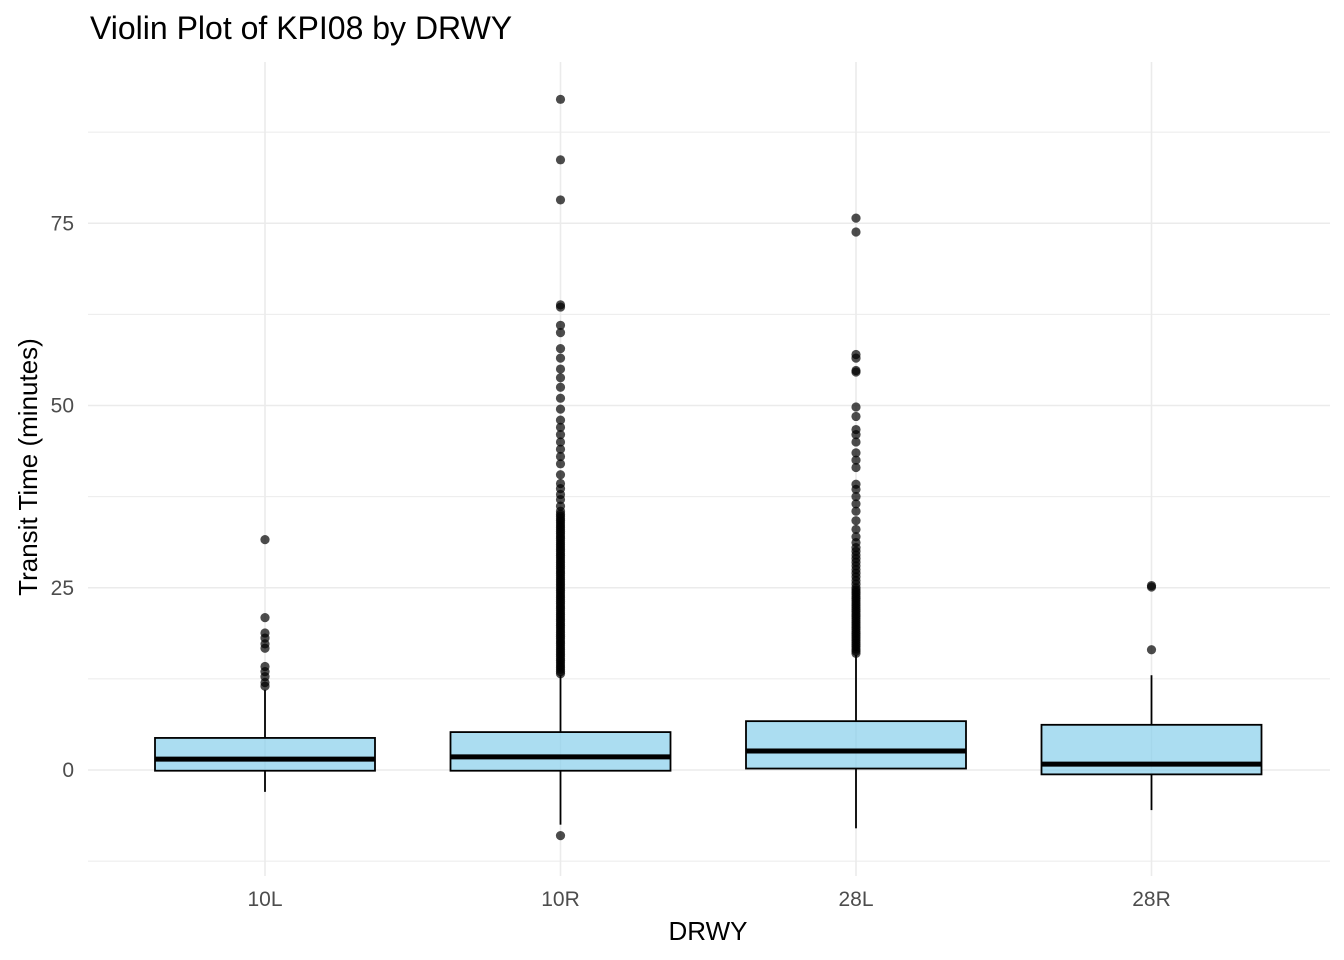 The width and height of the screenshot is (1344, 960). I want to click on x-axis-title: DRWY, so click(708, 931).